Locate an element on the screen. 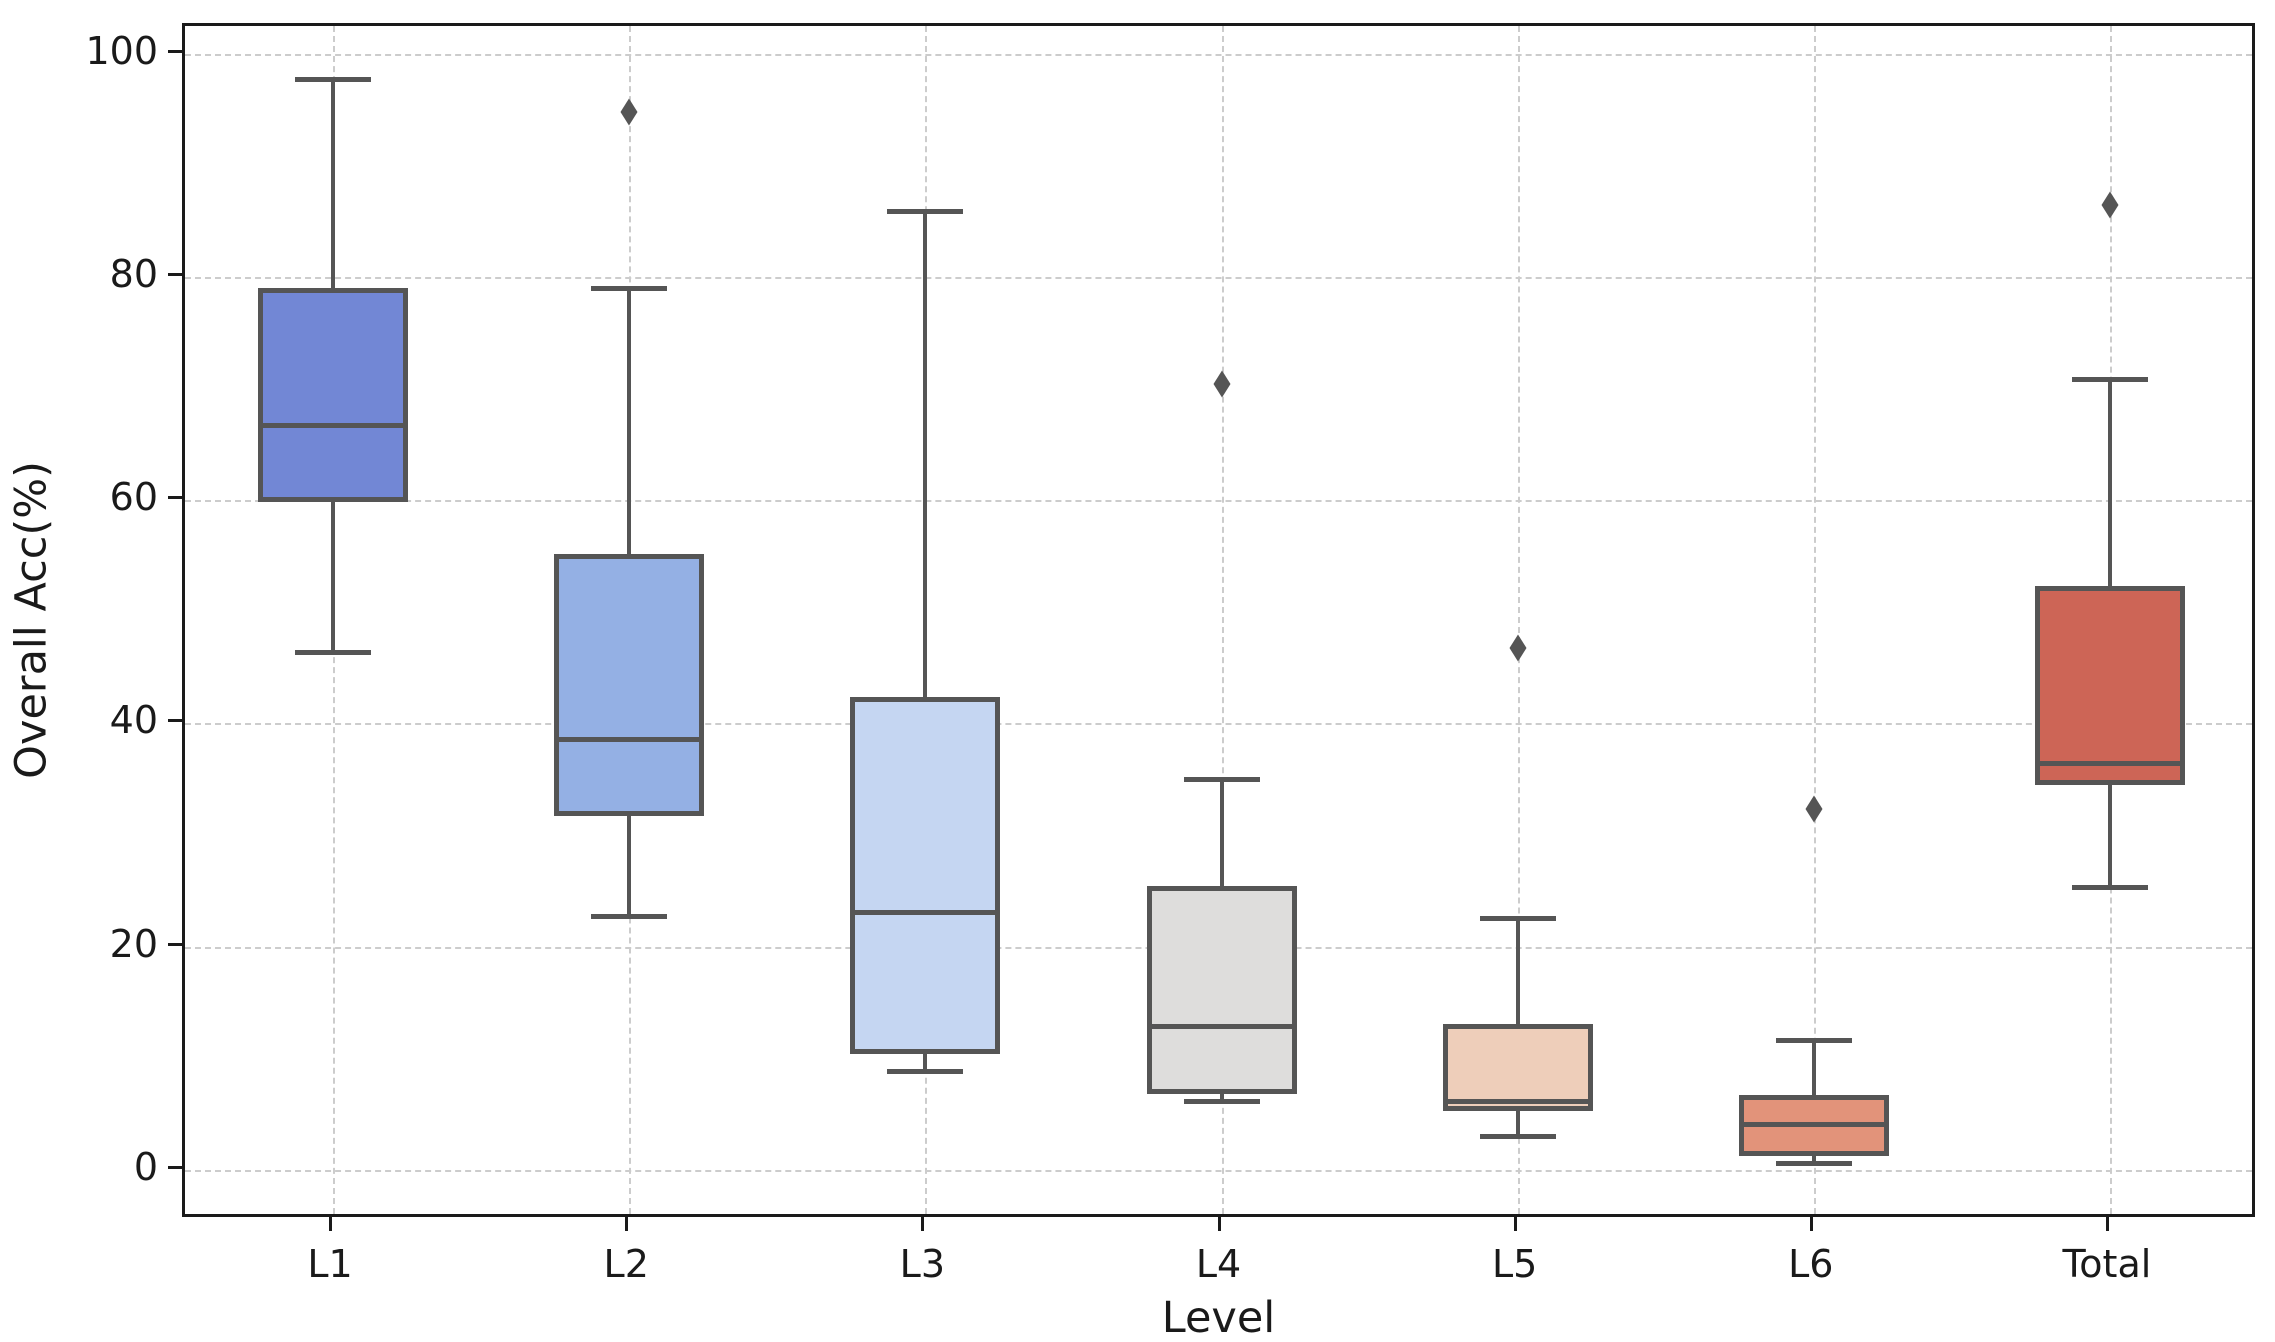 This screenshot has width=2275, height=1342. box-L4 is located at coordinates (1221, 990).